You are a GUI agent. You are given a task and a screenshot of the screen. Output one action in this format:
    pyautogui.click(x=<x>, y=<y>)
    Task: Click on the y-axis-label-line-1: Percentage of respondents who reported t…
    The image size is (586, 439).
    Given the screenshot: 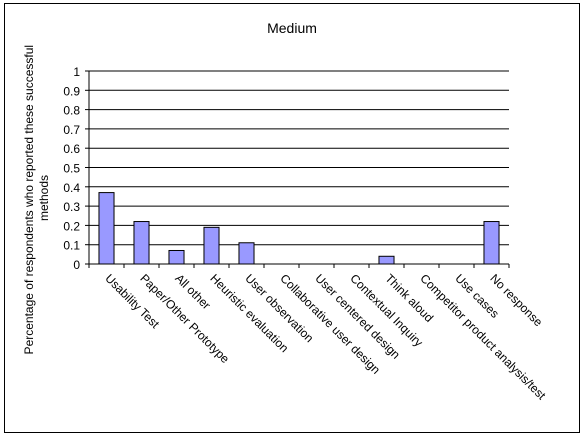 What is the action you would take?
    pyautogui.click(x=29, y=200)
    